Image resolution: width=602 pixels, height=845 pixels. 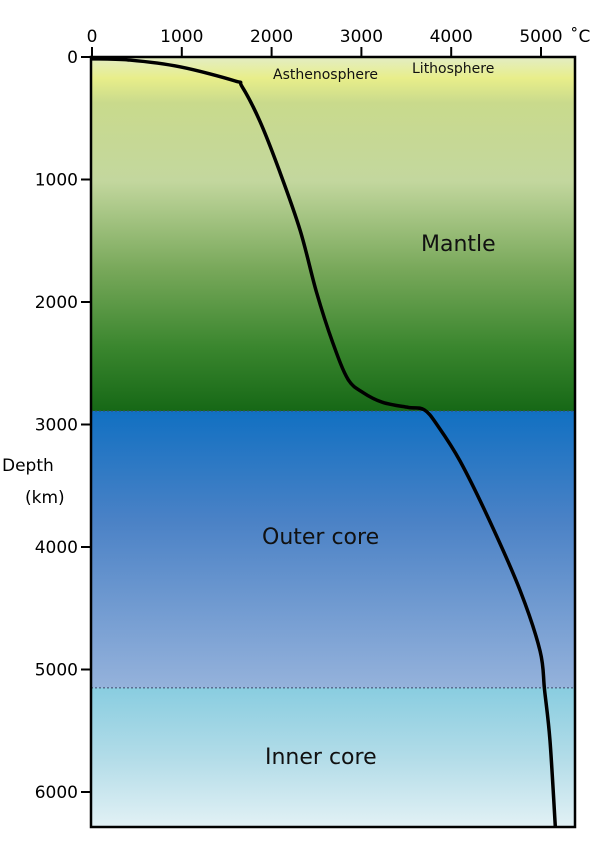 I want to click on x-tick-label: 2000, so click(x=271, y=37).